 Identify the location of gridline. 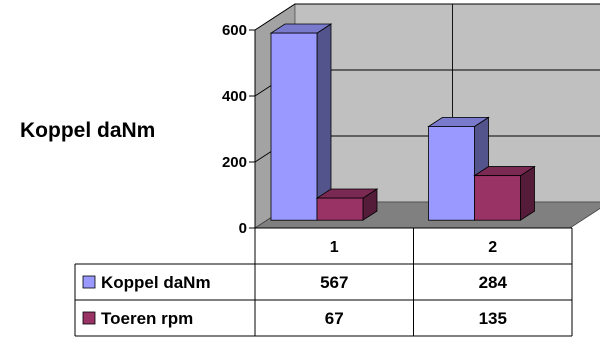
(427, 17).